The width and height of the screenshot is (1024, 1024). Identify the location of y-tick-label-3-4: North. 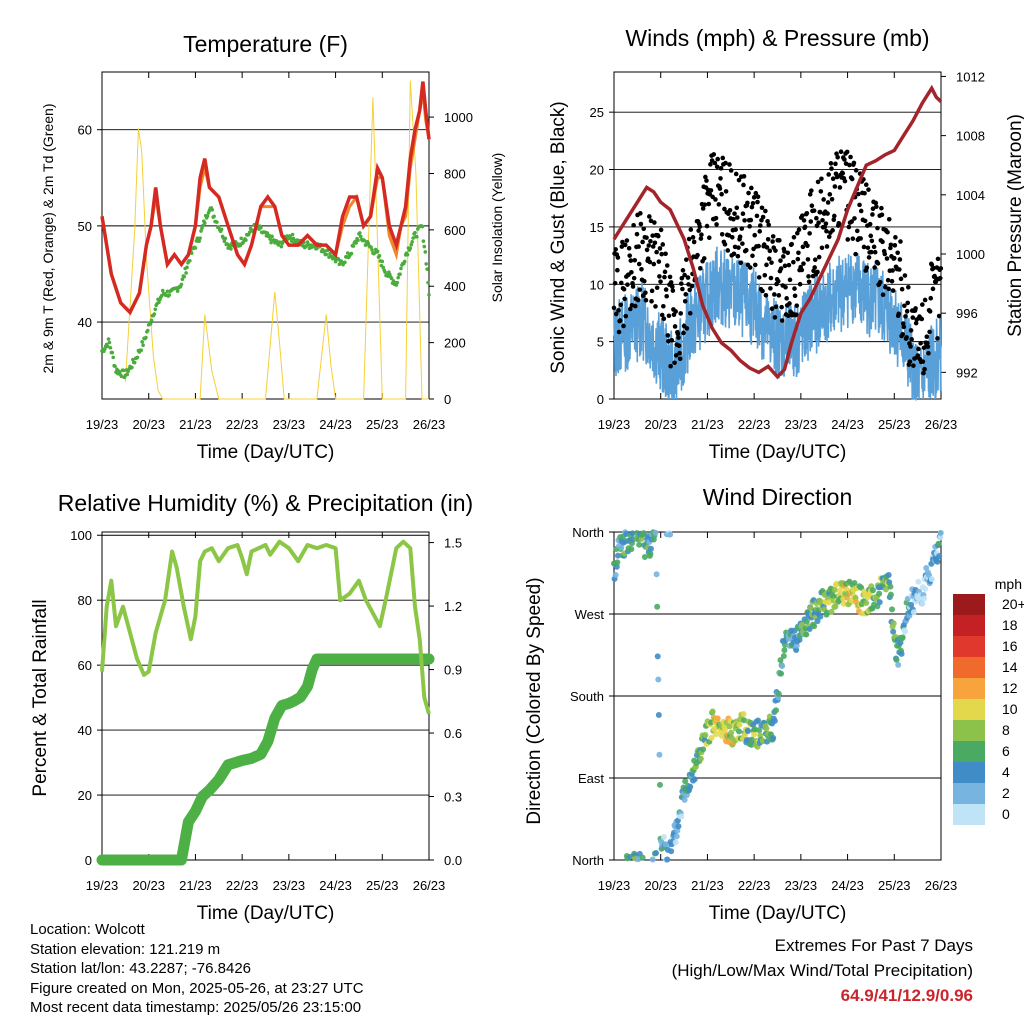
(588, 532).